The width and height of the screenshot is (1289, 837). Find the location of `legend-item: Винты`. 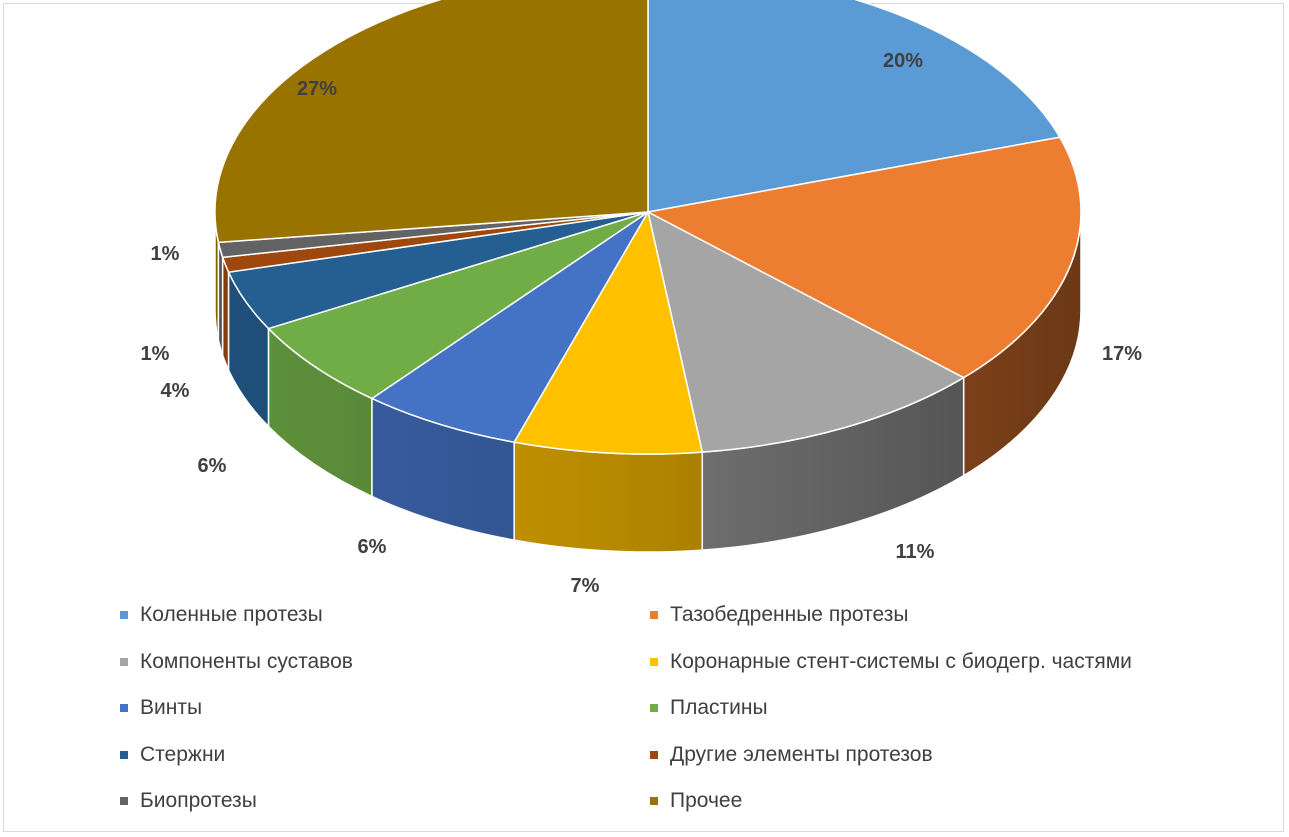

legend-item: Винты is located at coordinates (385, 708).